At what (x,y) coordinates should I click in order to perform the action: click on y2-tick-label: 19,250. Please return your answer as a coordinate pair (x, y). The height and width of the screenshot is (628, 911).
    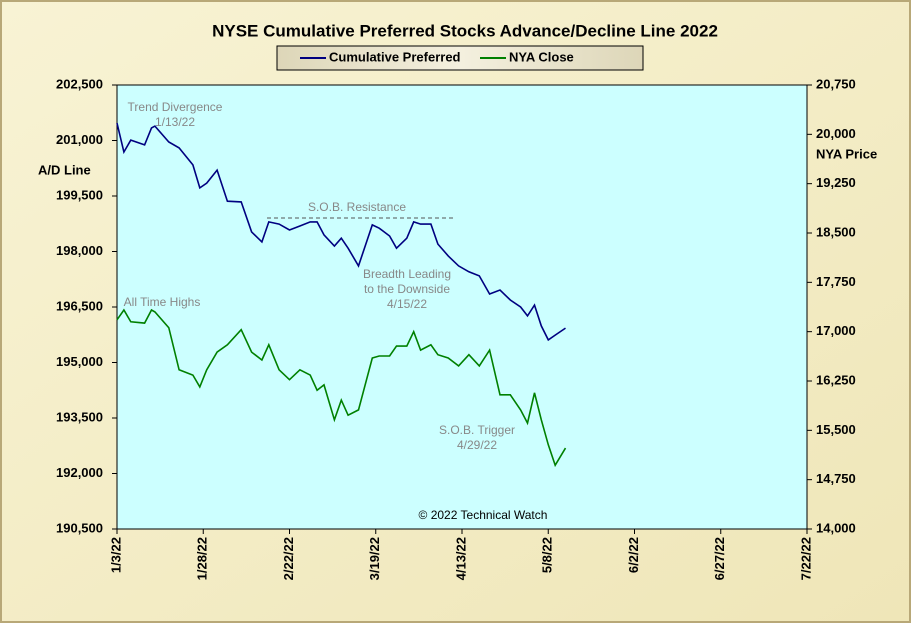
    Looking at the image, I should click on (836, 182).